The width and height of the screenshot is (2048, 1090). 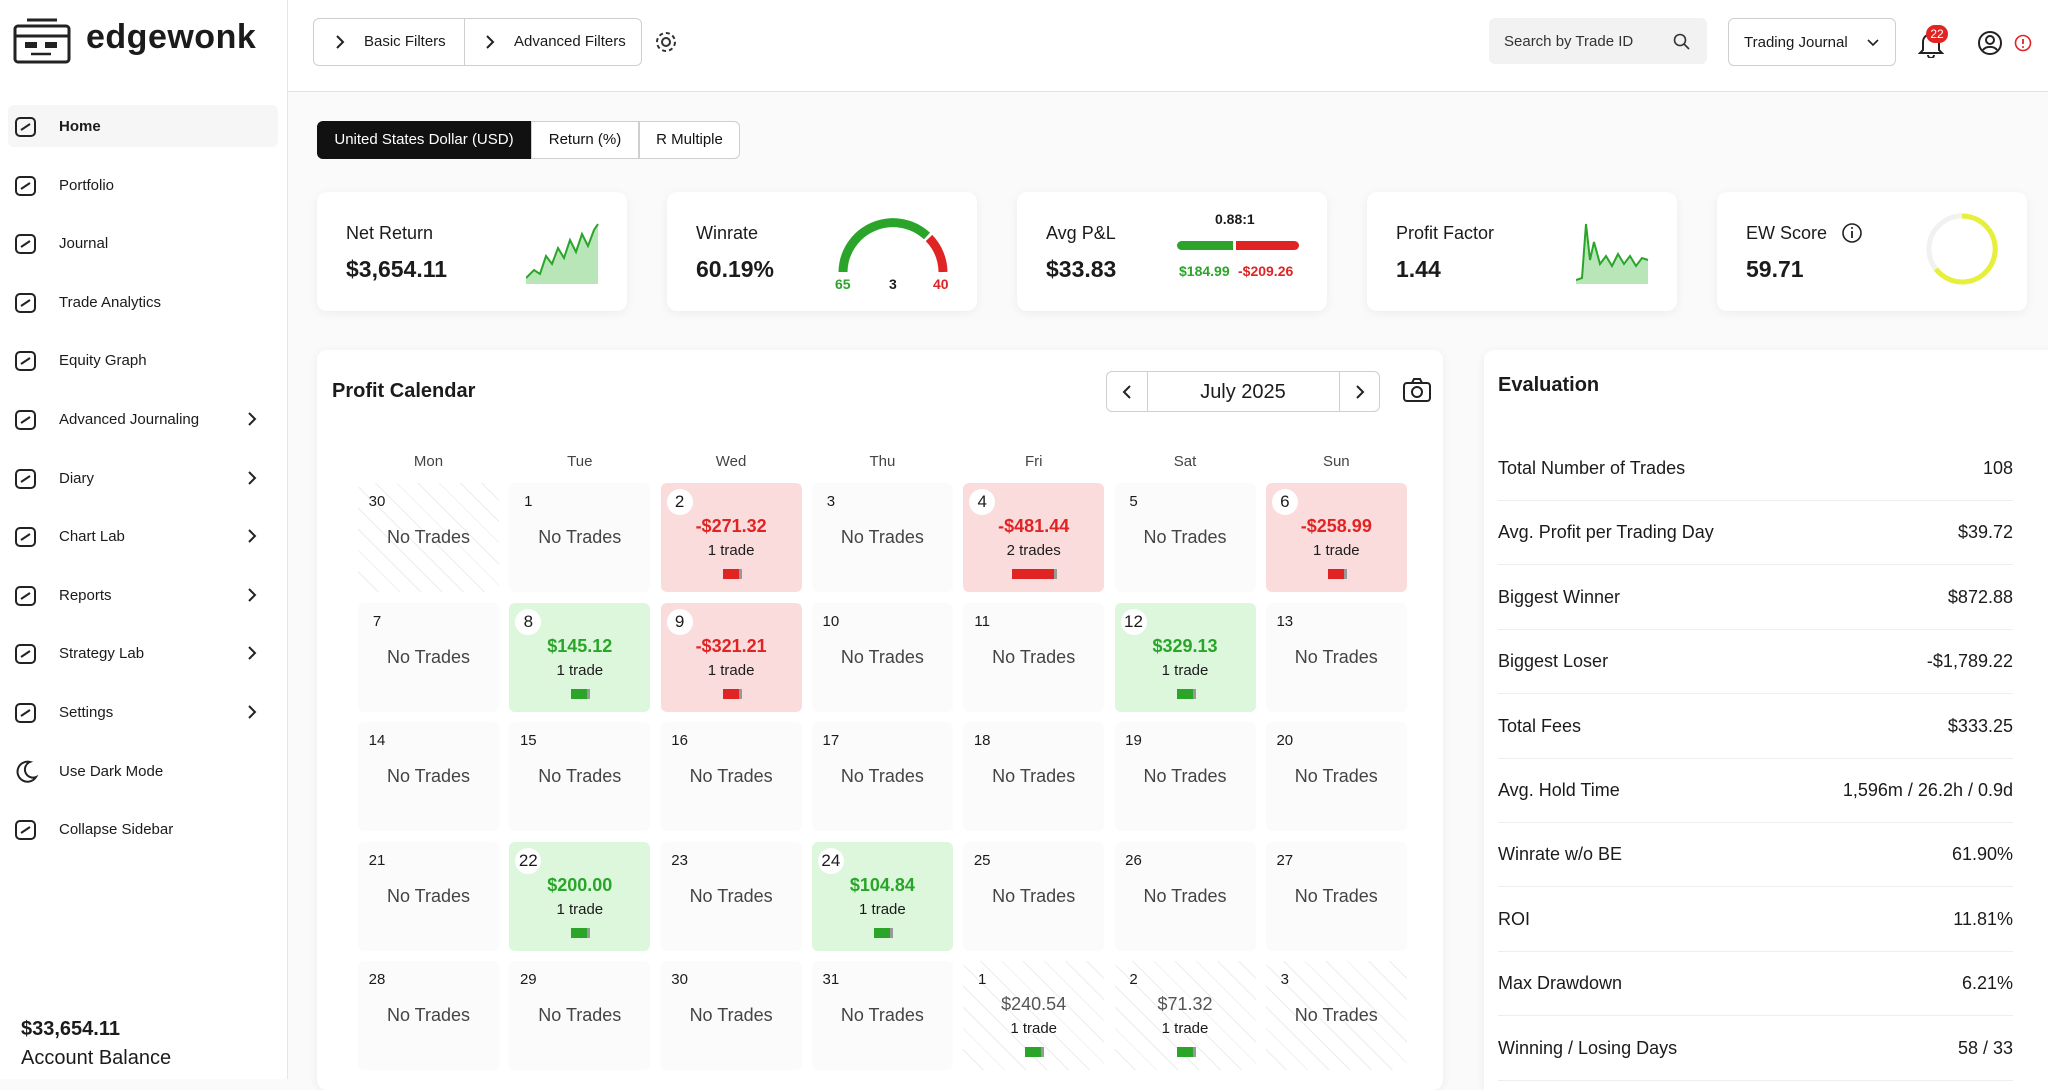 What do you see at coordinates (581, 932) in the screenshot?
I see `trade-bar` at bounding box center [581, 932].